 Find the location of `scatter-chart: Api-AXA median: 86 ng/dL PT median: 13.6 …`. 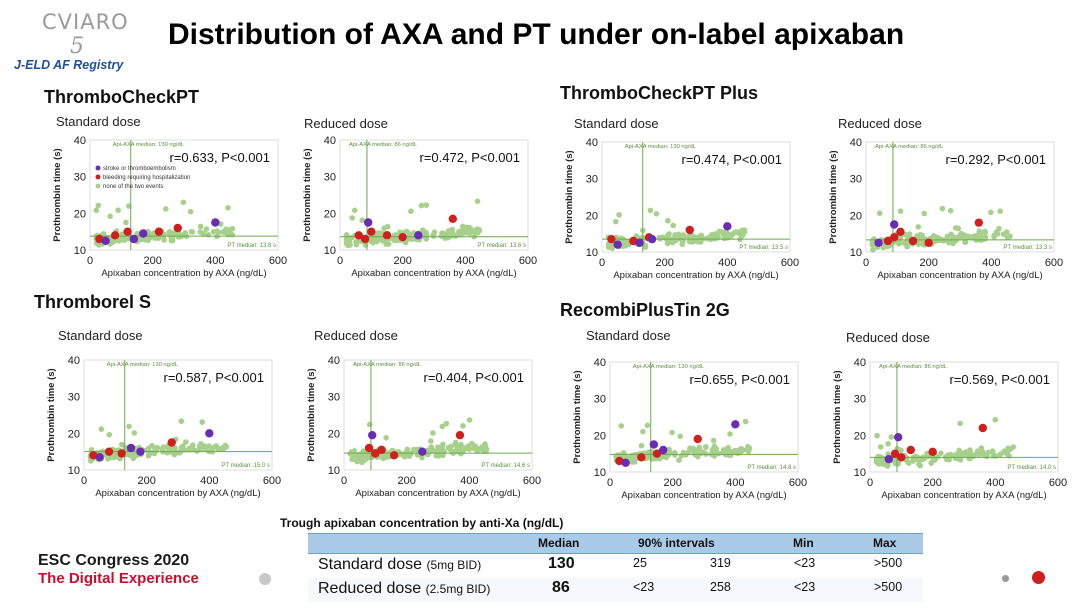

scatter-chart: Api-AXA median: 86 ng/dL PT median: 13.6 … is located at coordinates (421, 214).